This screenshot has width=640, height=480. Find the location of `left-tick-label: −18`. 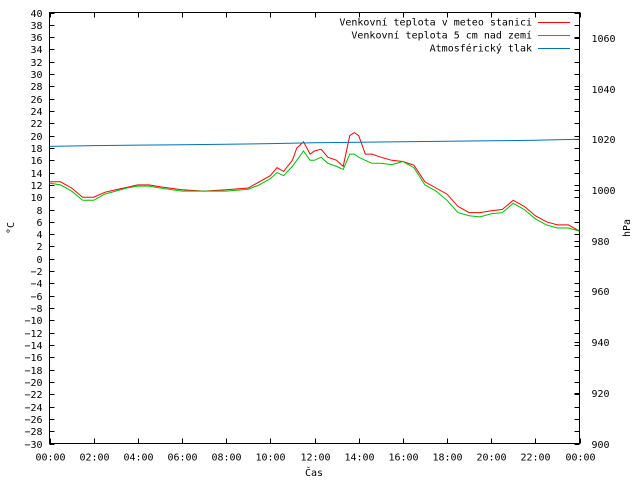

left-tick-label: −18 is located at coordinates (33, 371).